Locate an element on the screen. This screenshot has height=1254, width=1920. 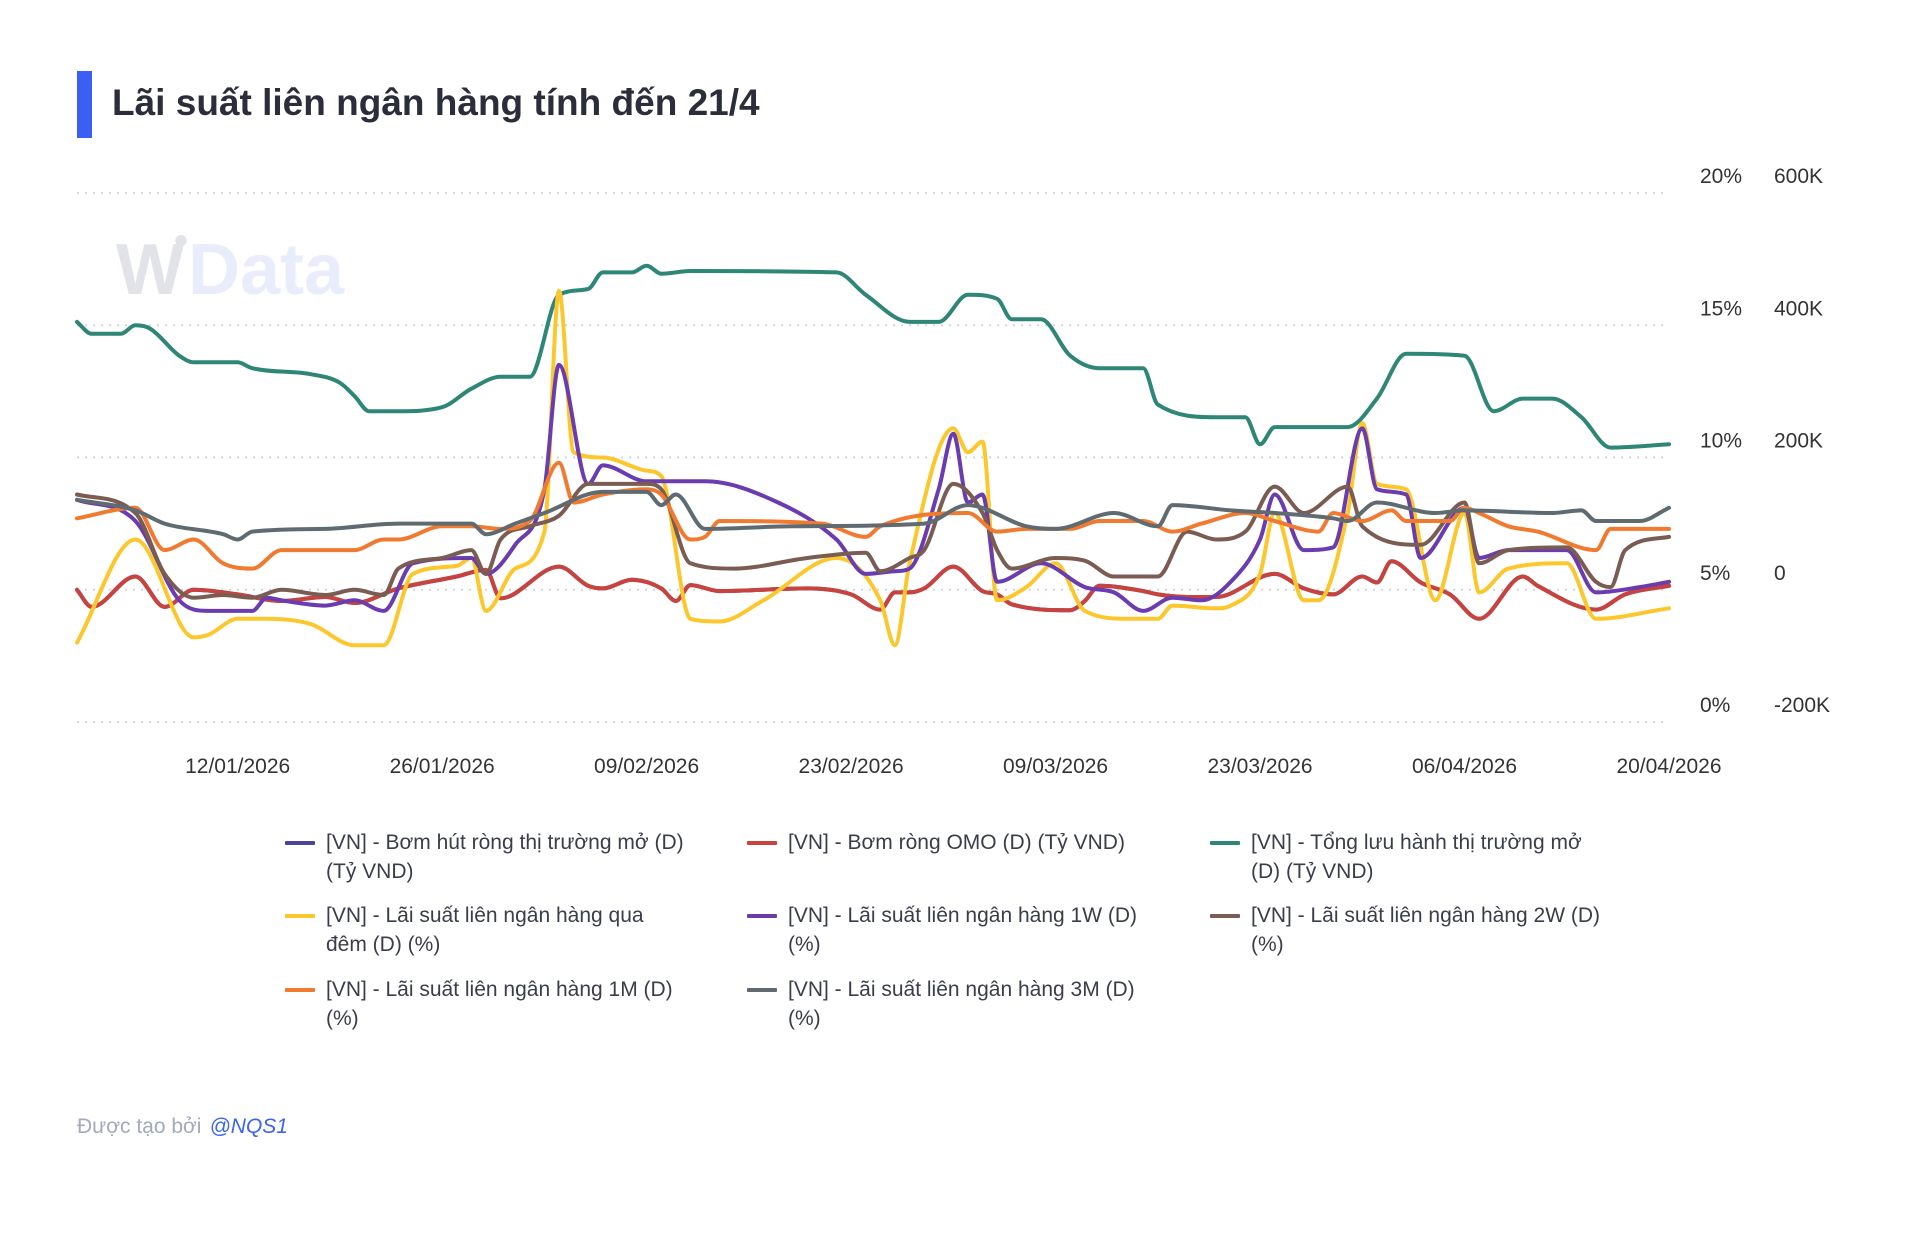
legend-item-omo-net-injection: [VN] - Bơm ròng OMO (D) (Tỷ VND) is located at coordinates (957, 842).